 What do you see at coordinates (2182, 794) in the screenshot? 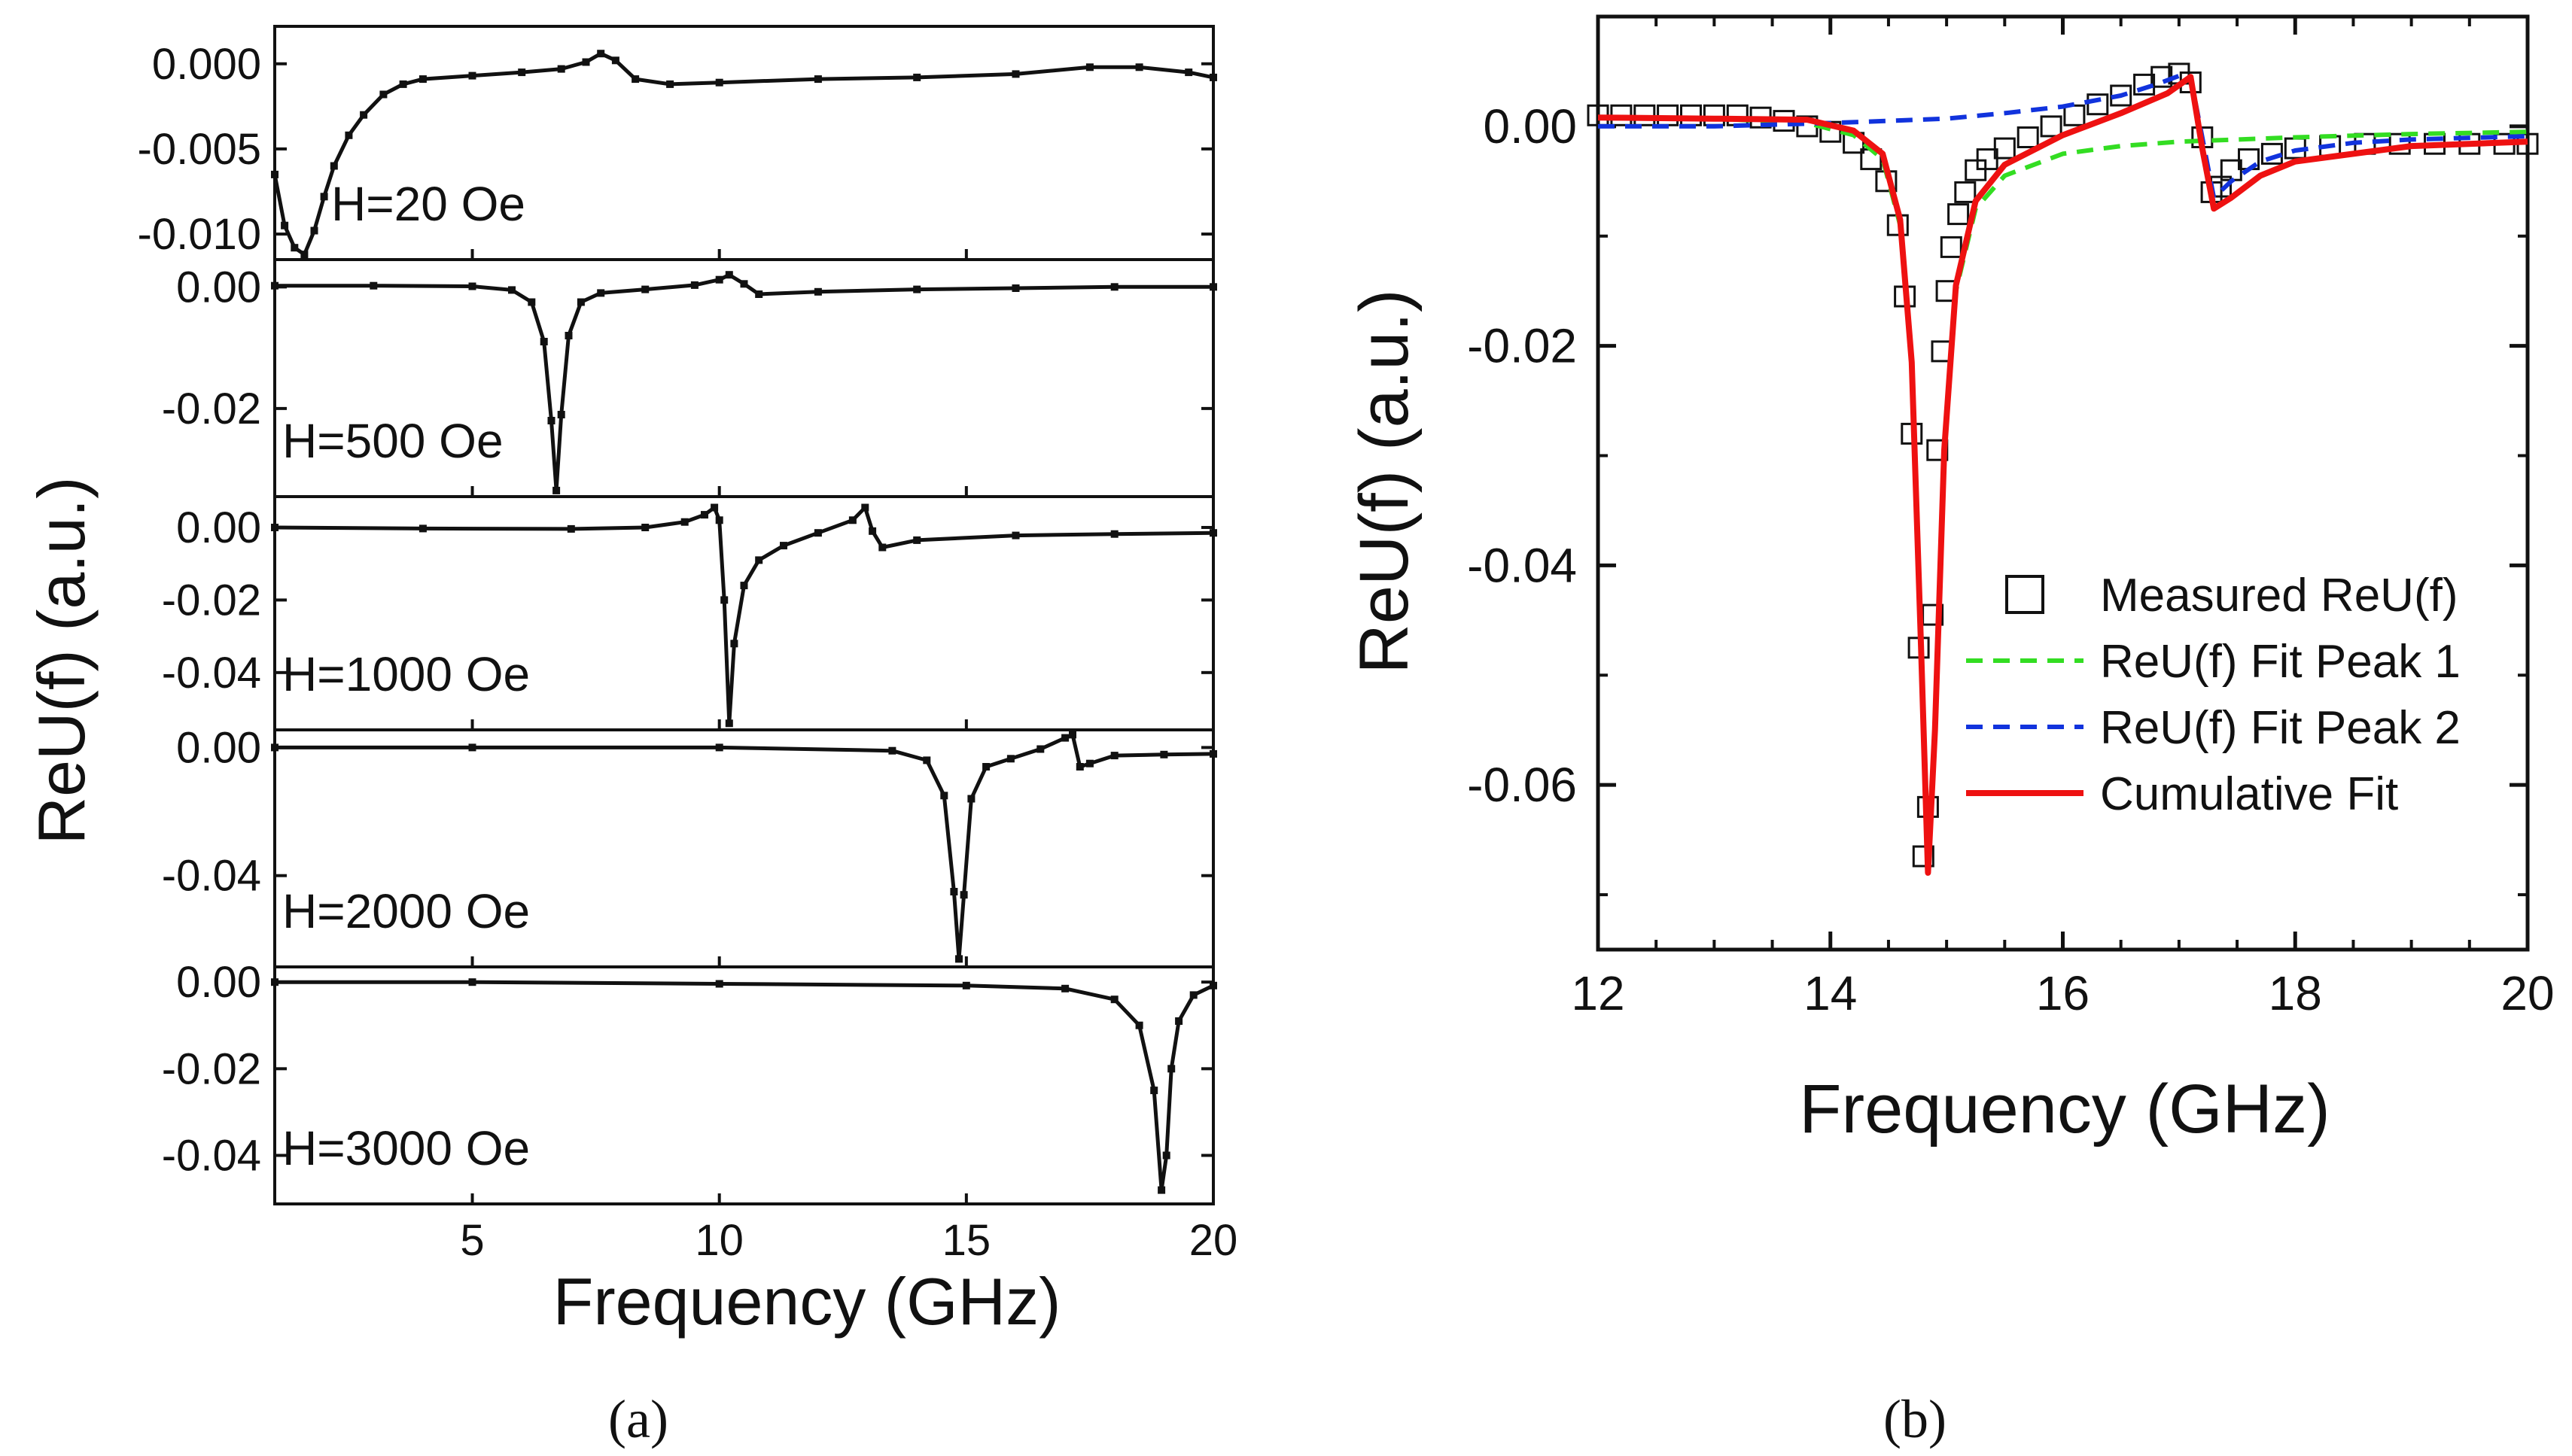
I see `legend-item: Cumulative Fit` at bounding box center [2182, 794].